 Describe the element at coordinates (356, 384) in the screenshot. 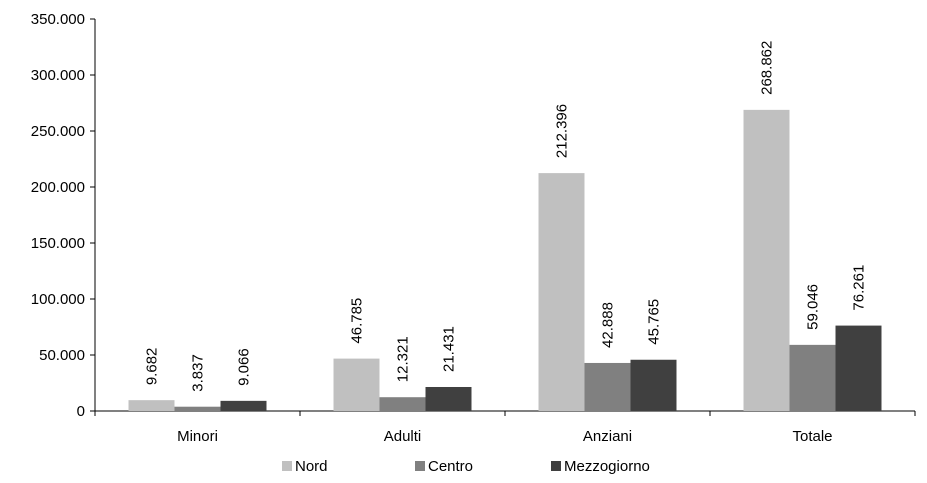

I see `bar-nord-adulti` at that location.